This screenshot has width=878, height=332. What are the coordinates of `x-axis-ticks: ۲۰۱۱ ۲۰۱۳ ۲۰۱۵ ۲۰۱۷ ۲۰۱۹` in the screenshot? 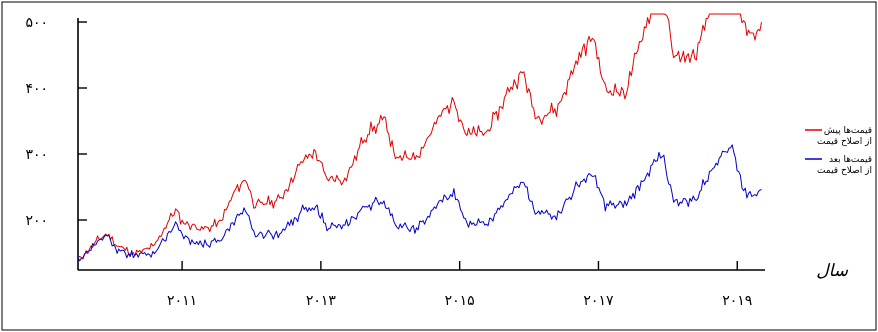 It's located at (459, 285).